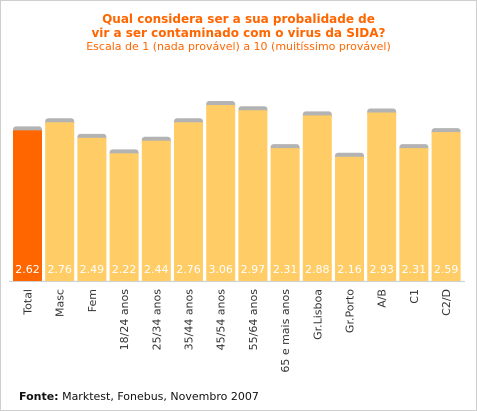 This screenshot has width=477, height=411. What do you see at coordinates (221, 320) in the screenshot?
I see `category-label: 45/54 anos` at bounding box center [221, 320].